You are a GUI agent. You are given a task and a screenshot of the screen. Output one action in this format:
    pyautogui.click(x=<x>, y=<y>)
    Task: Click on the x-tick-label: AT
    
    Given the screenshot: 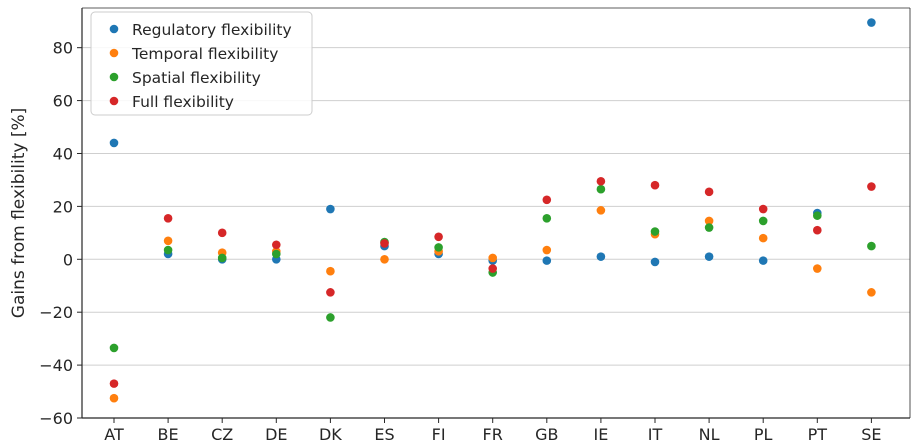 What is the action you would take?
    pyautogui.click(x=114, y=434)
    